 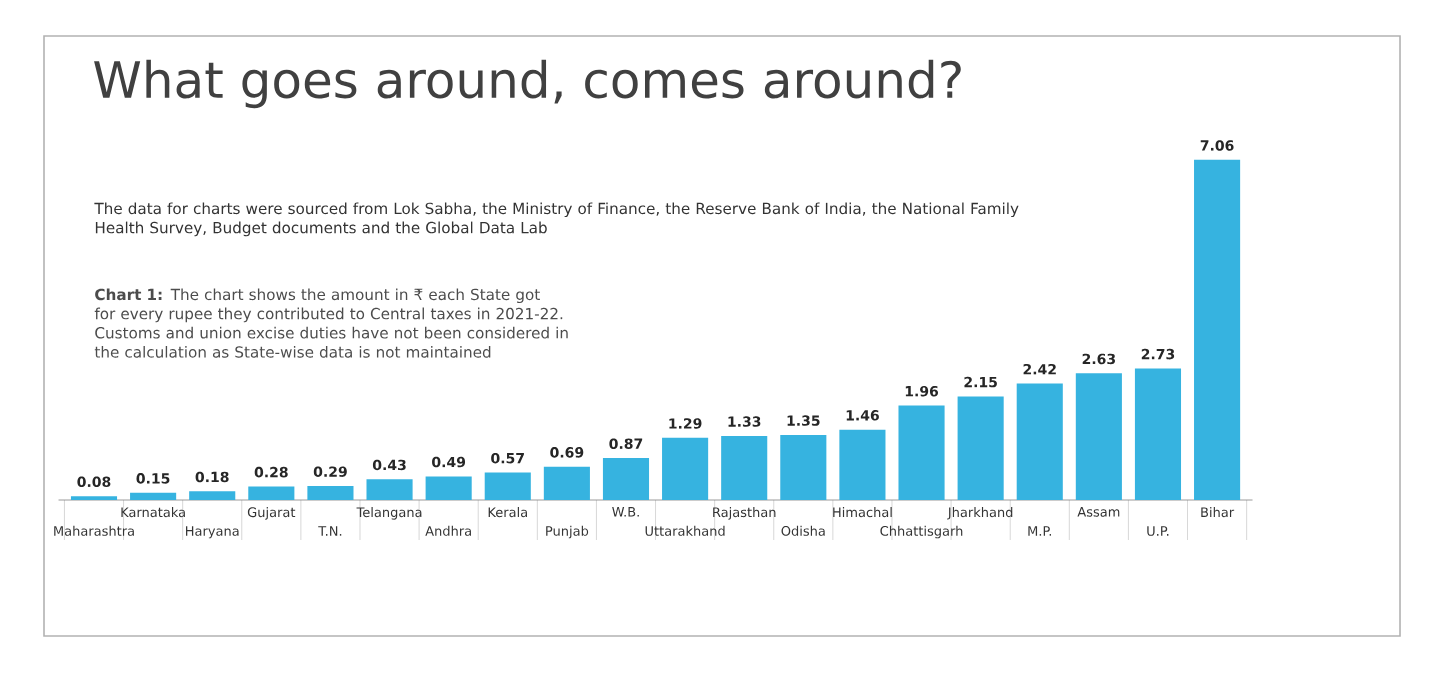 What do you see at coordinates (527, 84) in the screenshot?
I see `chart-title: What goes around, comes around?` at bounding box center [527, 84].